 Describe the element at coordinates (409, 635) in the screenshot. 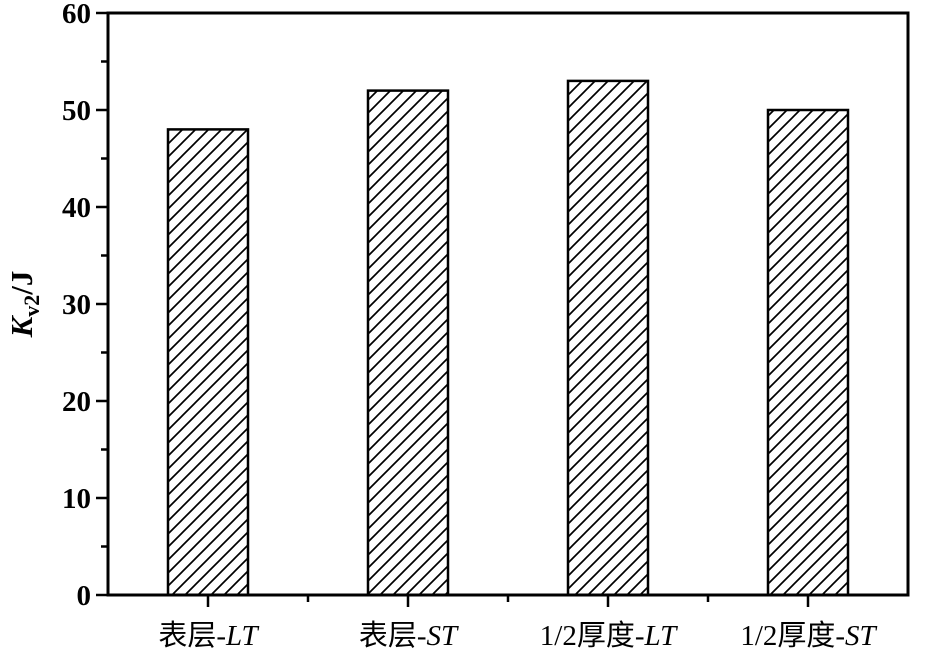

I see `x-tick-label: 表层-ST` at that location.